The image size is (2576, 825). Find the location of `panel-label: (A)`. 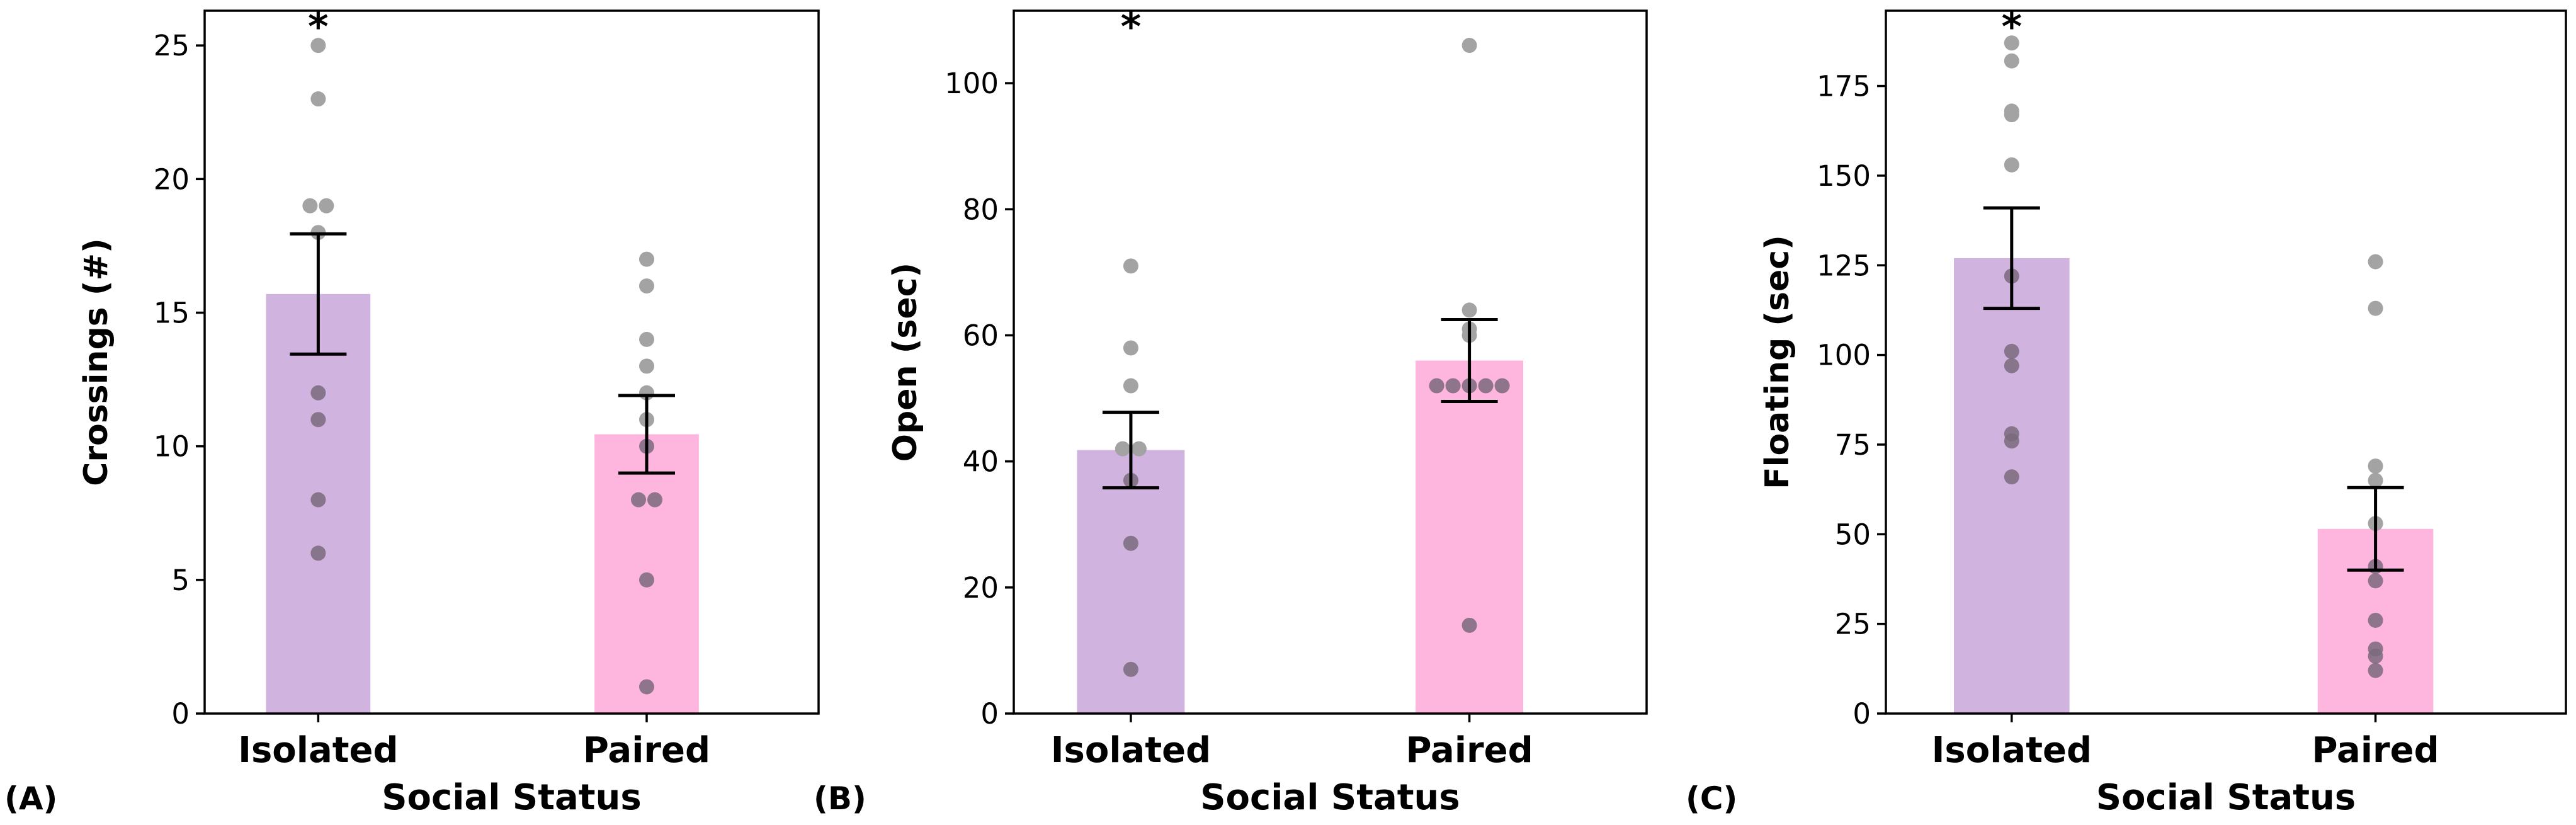

panel-label: (A) is located at coordinates (30, 798).